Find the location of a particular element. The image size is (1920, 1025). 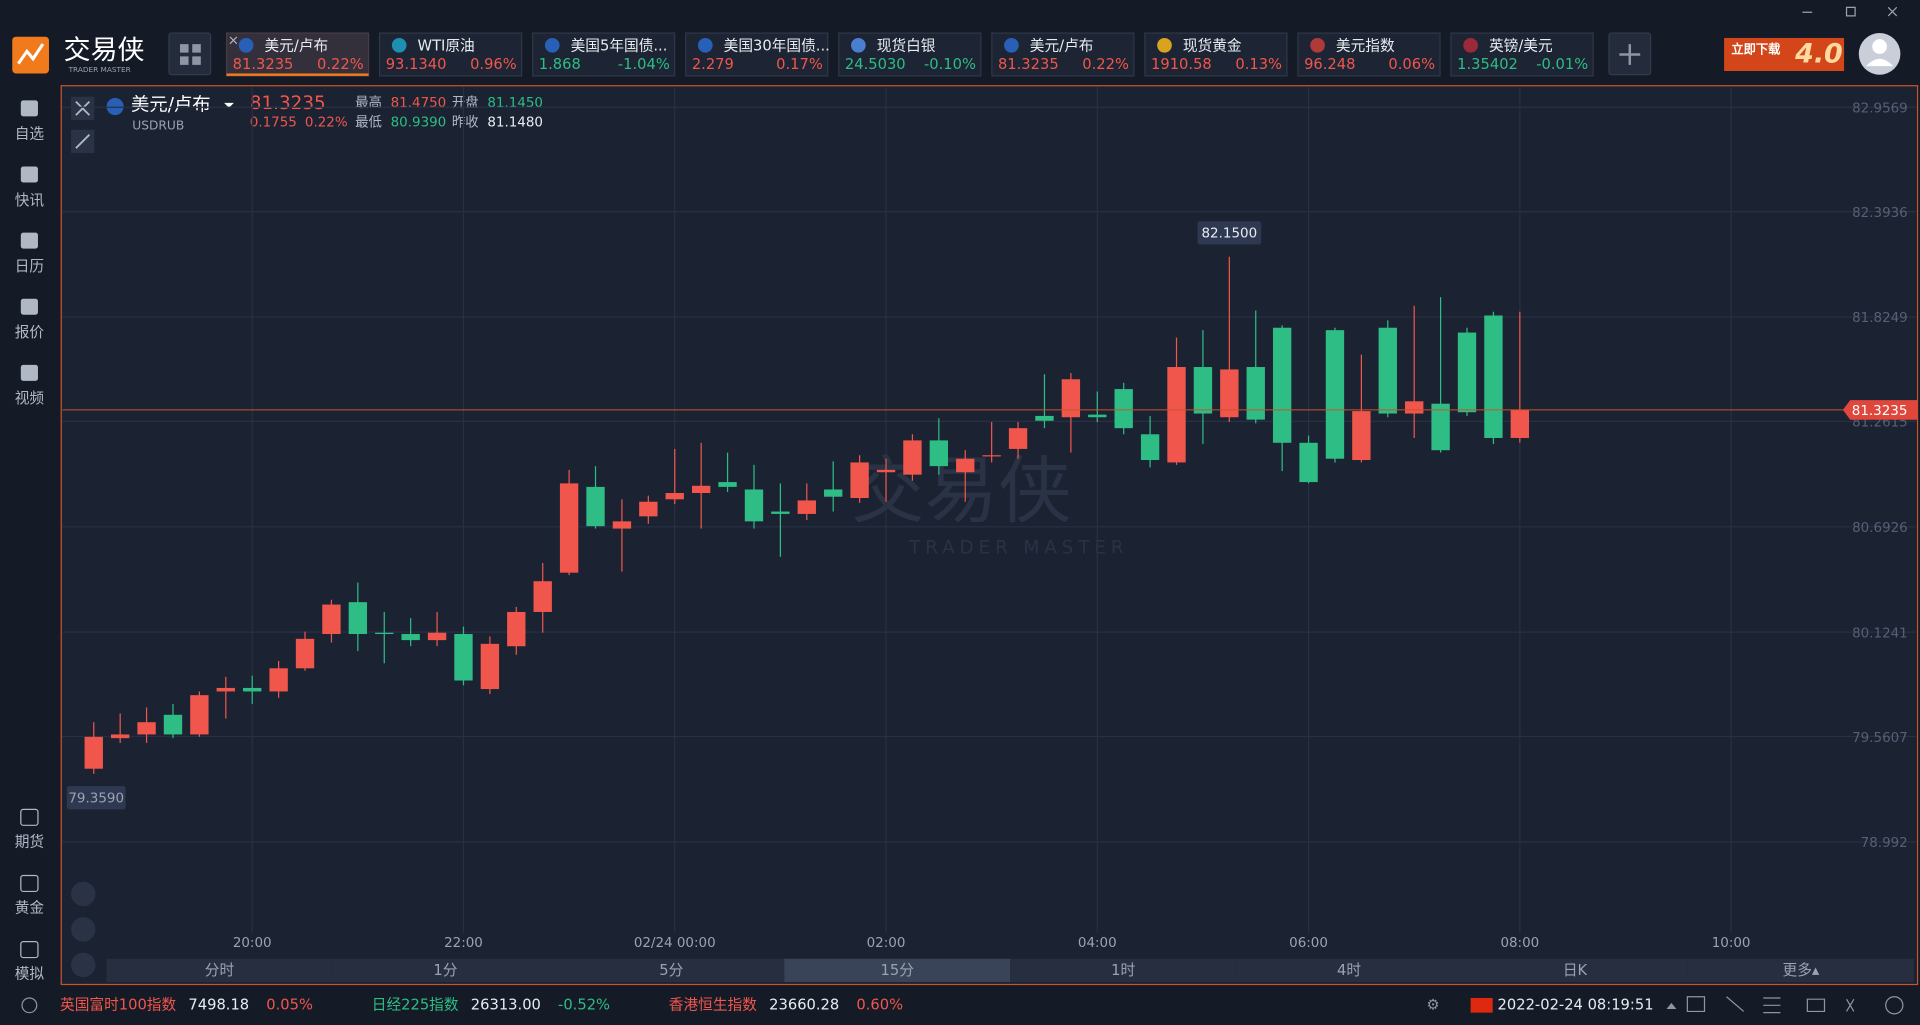

market-change: 0.05% is located at coordinates (289, 1004).